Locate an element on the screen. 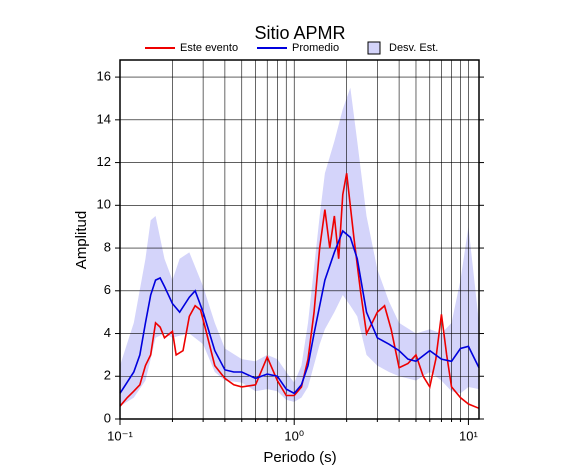 This screenshot has width=586, height=475. y-tick-label: 16 is located at coordinates (104, 76).